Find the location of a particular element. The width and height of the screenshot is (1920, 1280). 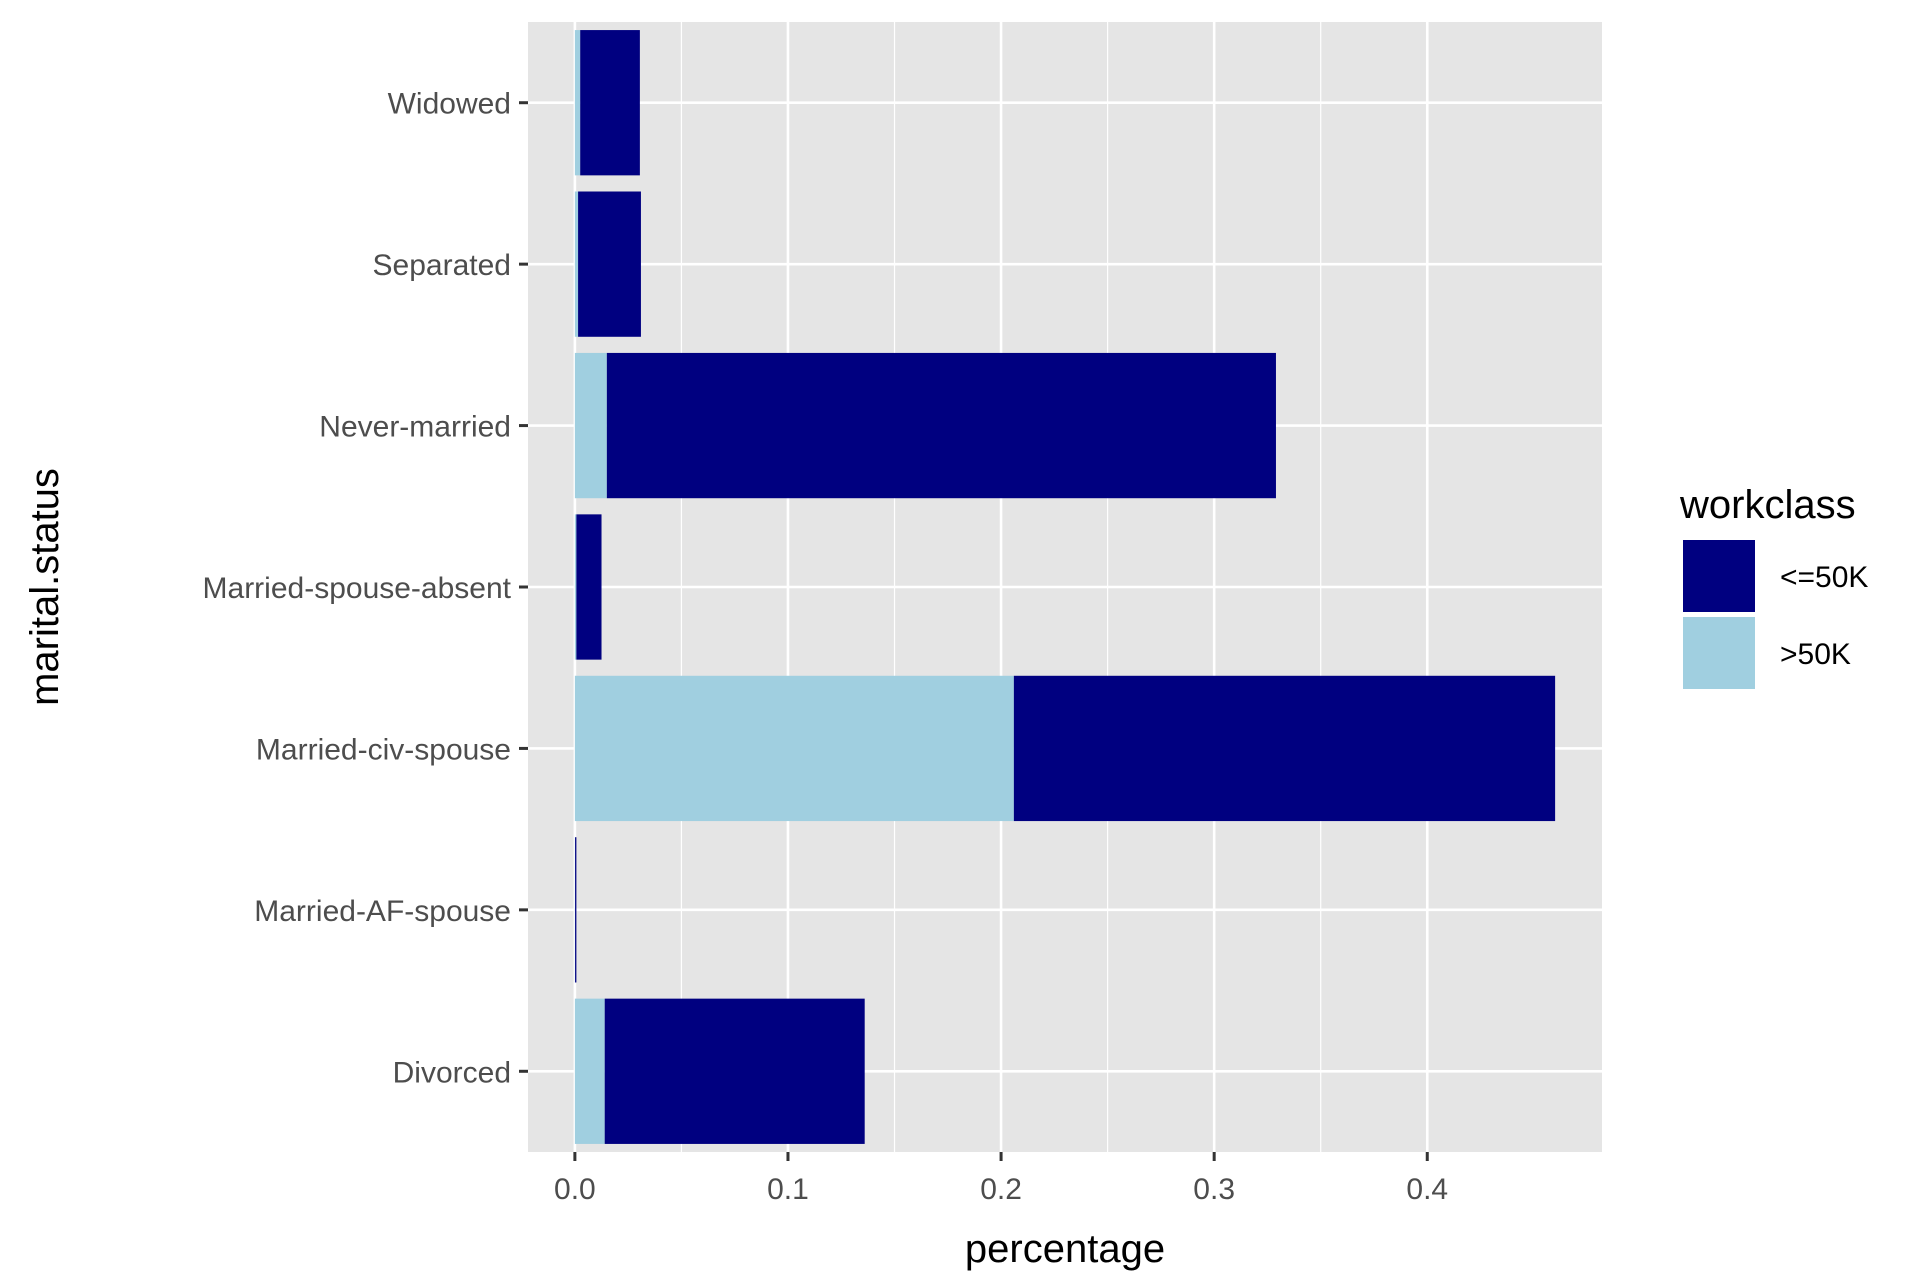

legend: workclass <=50K >50K is located at coordinates (1773, 586).